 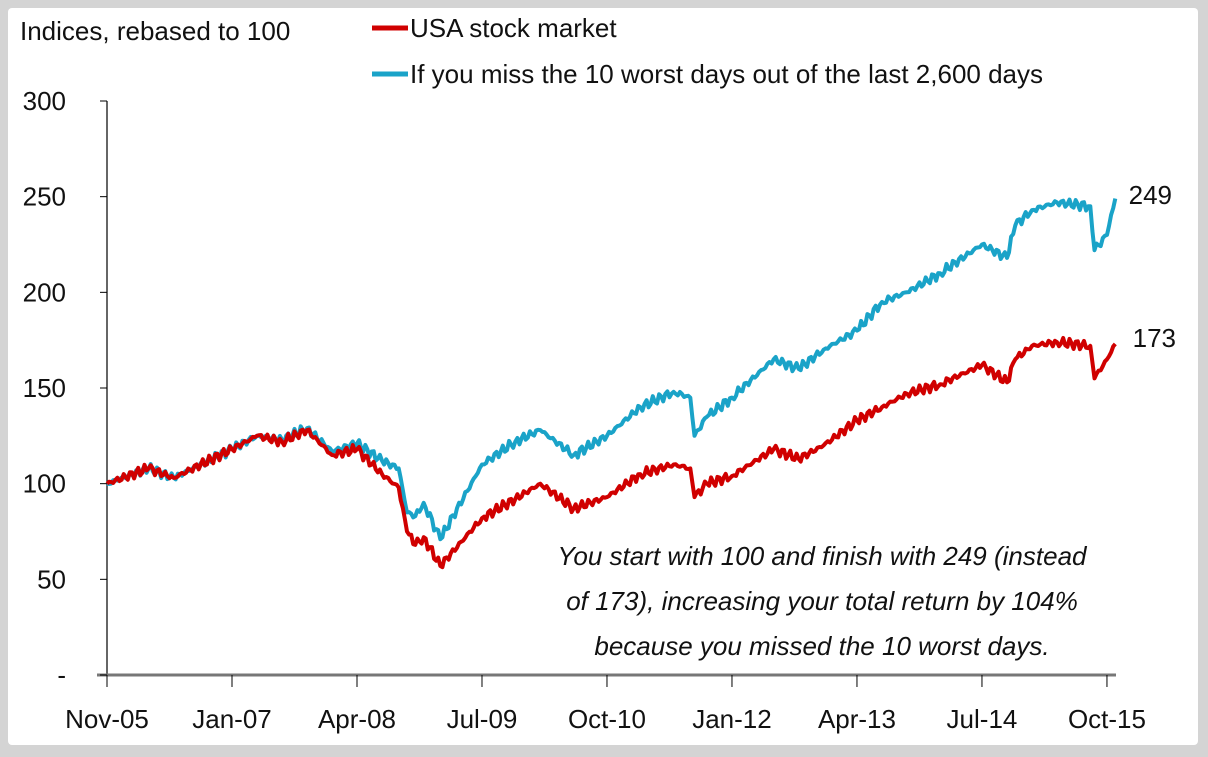 I want to click on y-axis-title: Indices, rebased to 100, so click(x=155, y=31).